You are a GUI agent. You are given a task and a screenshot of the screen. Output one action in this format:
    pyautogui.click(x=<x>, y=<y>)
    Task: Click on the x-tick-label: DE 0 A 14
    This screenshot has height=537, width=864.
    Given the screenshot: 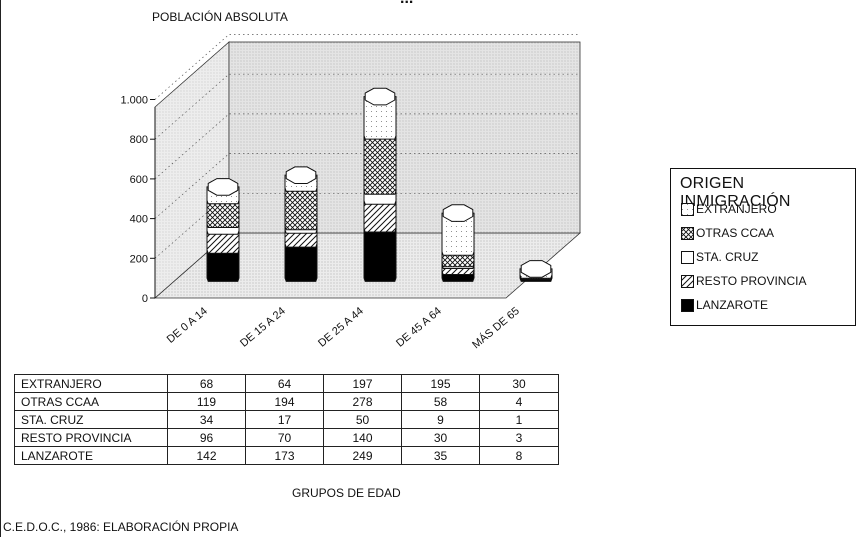 What is the action you would take?
    pyautogui.click(x=187, y=325)
    